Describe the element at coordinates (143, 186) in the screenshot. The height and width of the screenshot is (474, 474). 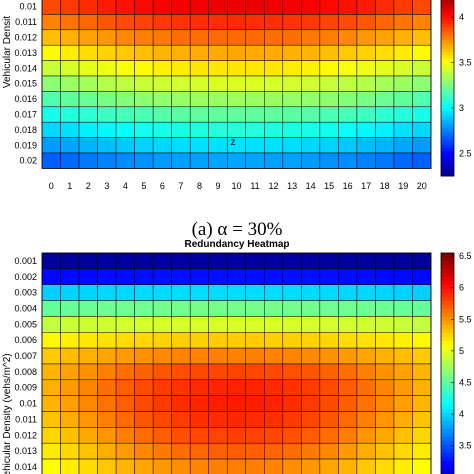
I see `x-tick-label: 5` at that location.